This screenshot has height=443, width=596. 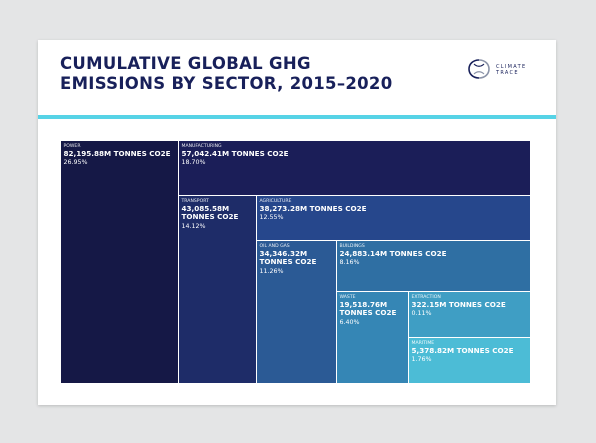 I want to click on climate-trace-logo: CLIMATE TRACE, so click(x=506, y=69).